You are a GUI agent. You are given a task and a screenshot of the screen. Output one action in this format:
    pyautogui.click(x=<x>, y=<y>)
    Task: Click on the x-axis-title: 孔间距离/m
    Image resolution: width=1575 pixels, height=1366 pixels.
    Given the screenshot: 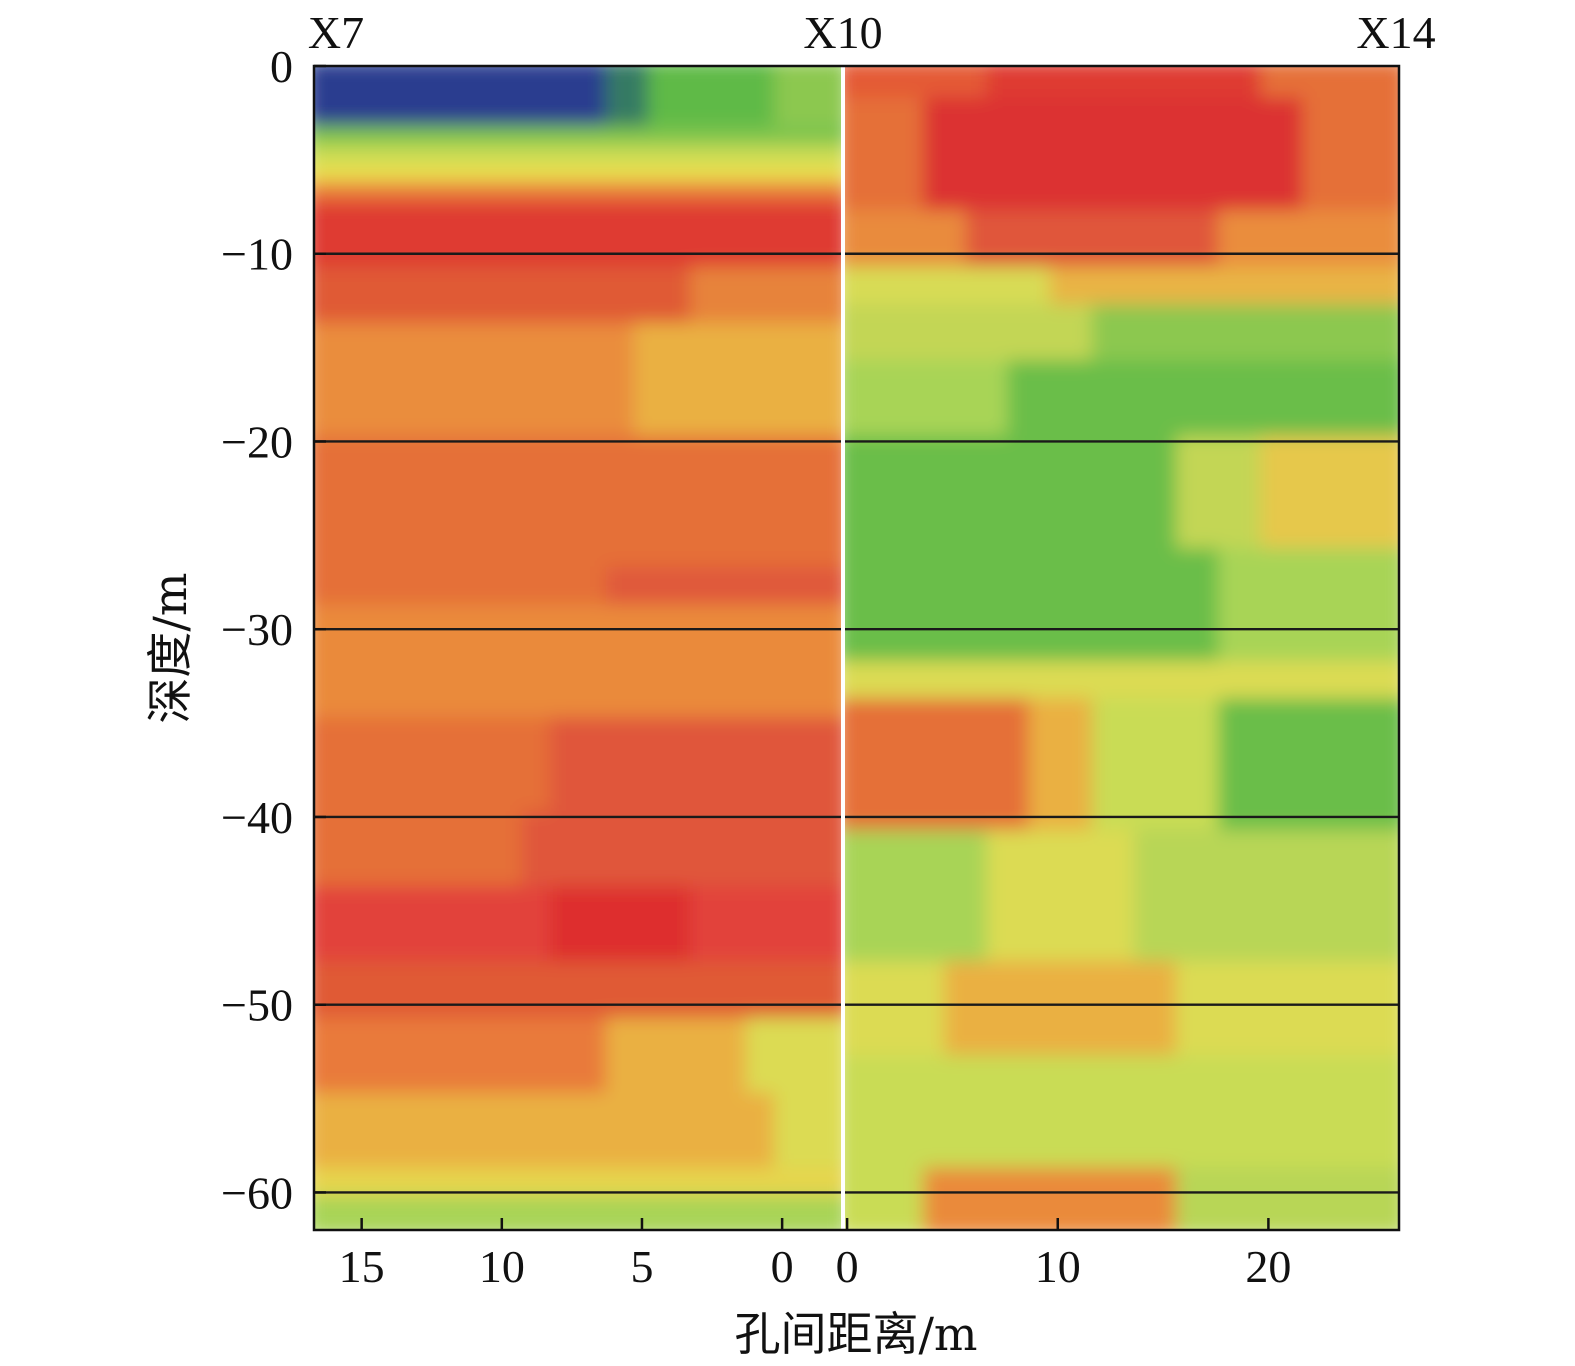 What is the action you would take?
    pyautogui.click(x=855, y=1334)
    